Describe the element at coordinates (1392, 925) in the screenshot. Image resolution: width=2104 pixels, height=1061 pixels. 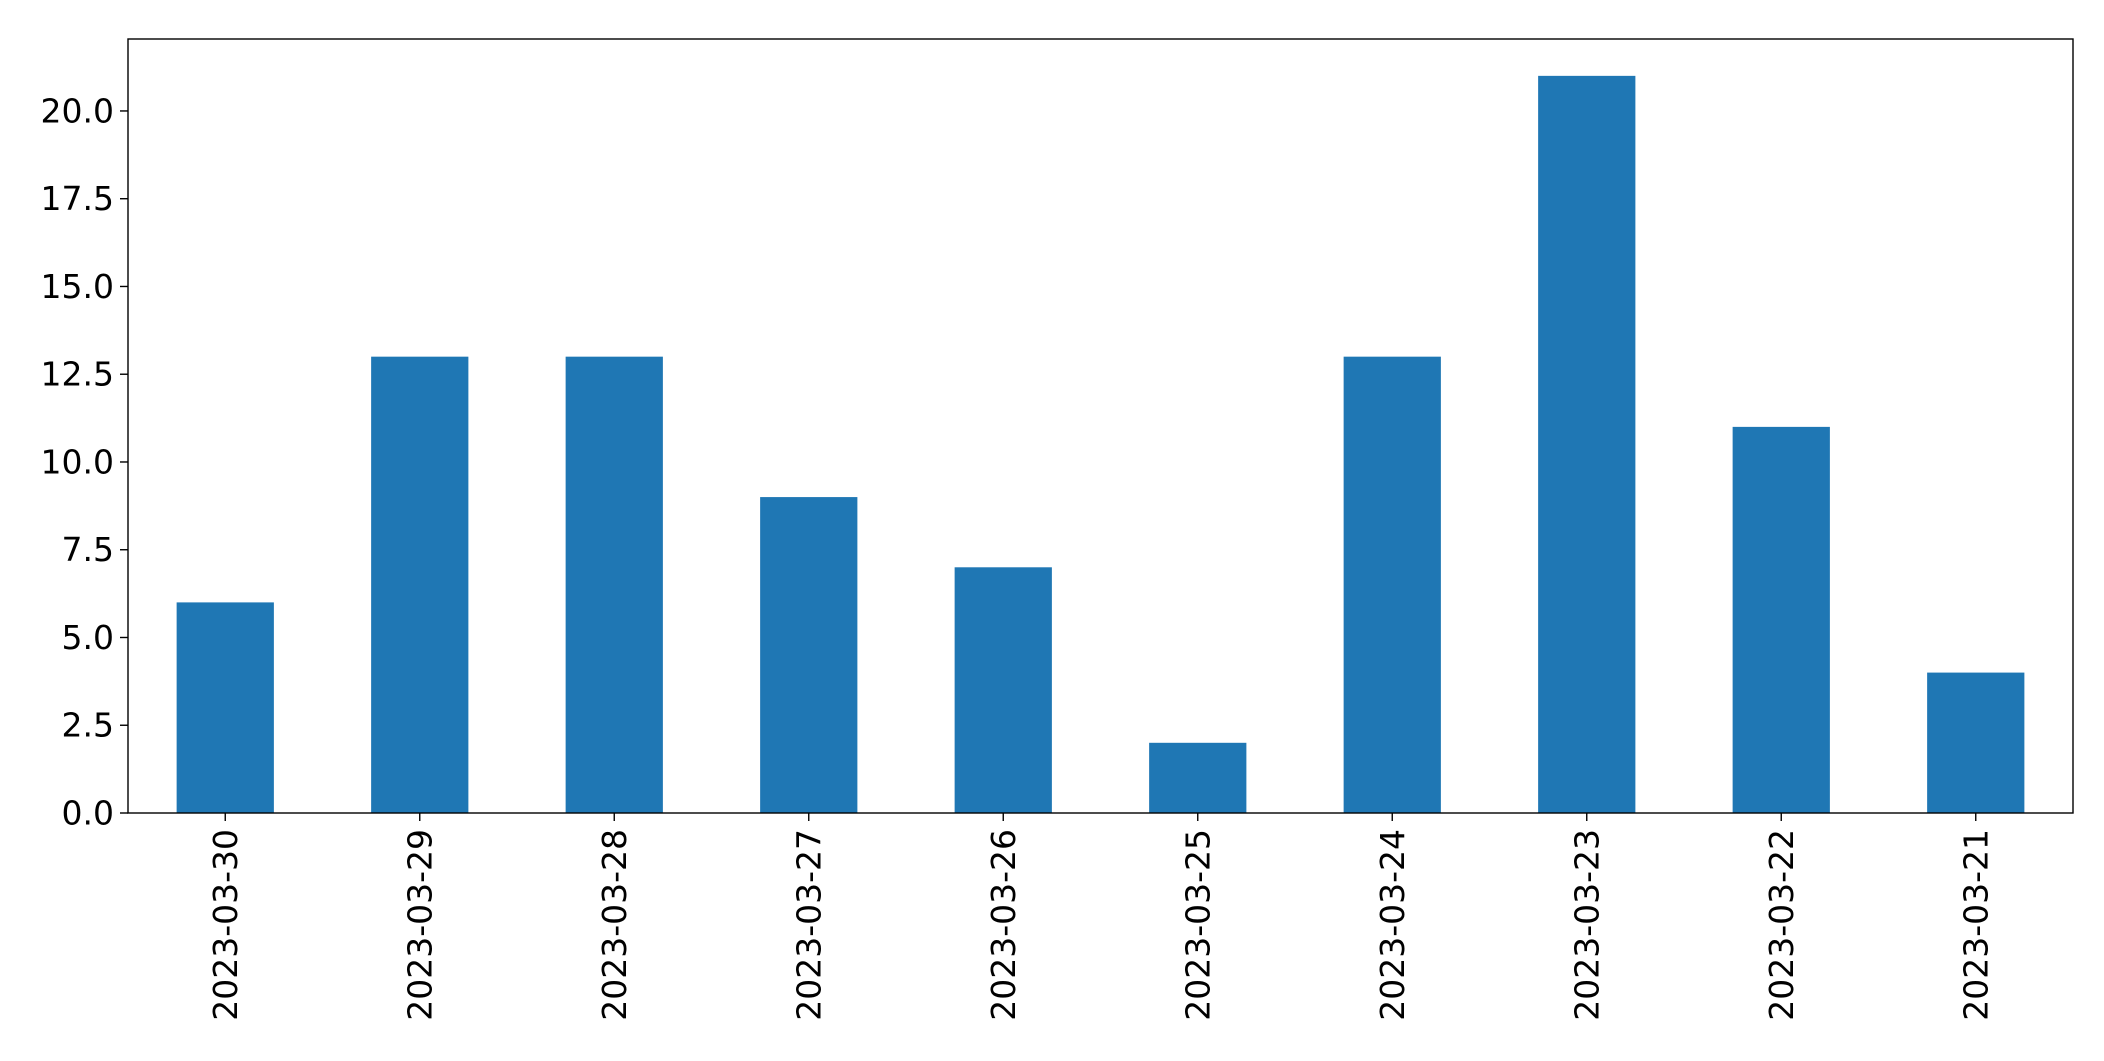
I see `x-tick-label-2023-03-24: 2023-03-24` at that location.